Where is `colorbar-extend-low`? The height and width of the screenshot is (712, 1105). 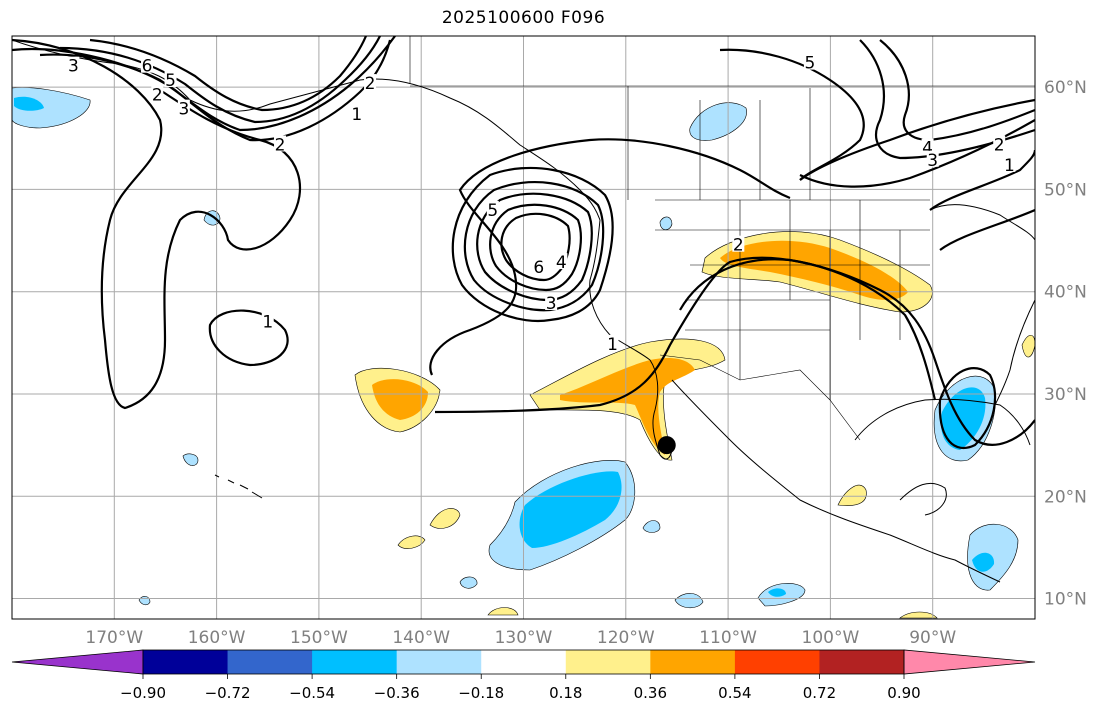 colorbar-extend-low is located at coordinates (77, 662).